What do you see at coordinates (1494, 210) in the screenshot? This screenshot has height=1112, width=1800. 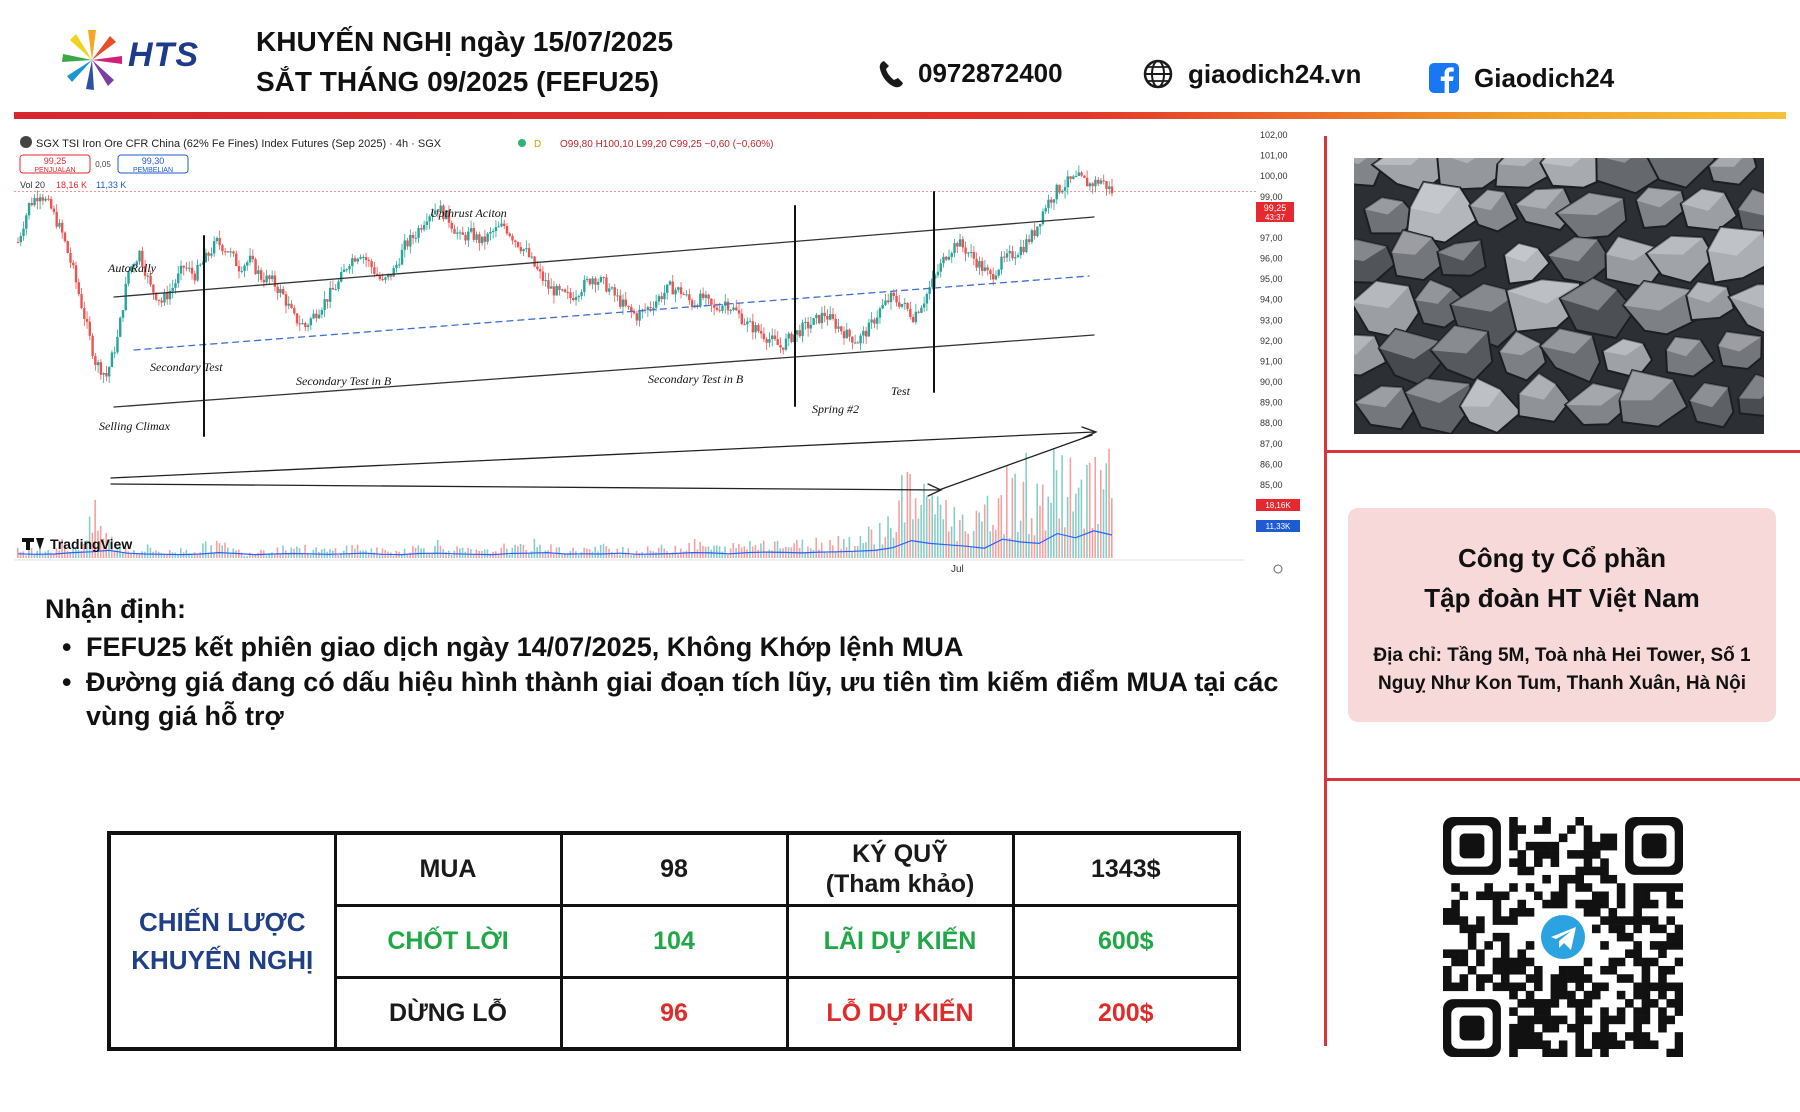 I see `ore-rock` at bounding box center [1494, 210].